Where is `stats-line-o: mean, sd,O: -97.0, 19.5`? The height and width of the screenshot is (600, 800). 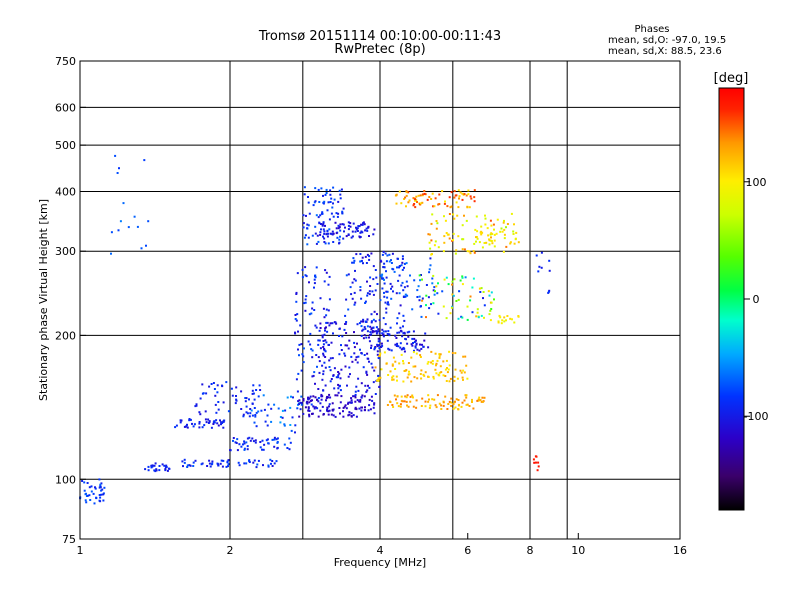
stats-line-o: mean, sd,O: -97.0, 19.5 is located at coordinates (667, 40).